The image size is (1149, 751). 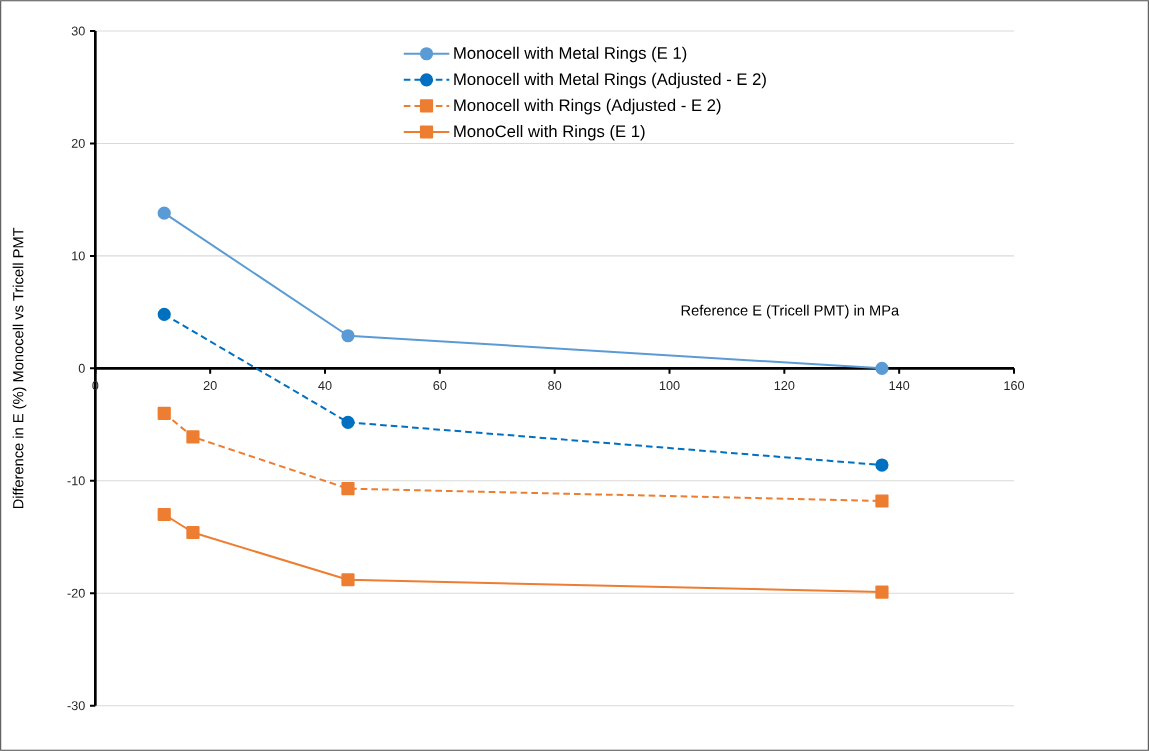 What do you see at coordinates (76, 593) in the screenshot?
I see `y-tick-label: -20` at bounding box center [76, 593].